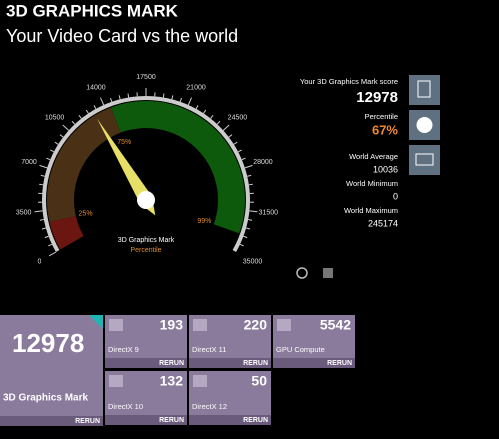  I want to click on tick-label: 14000, so click(96, 87).